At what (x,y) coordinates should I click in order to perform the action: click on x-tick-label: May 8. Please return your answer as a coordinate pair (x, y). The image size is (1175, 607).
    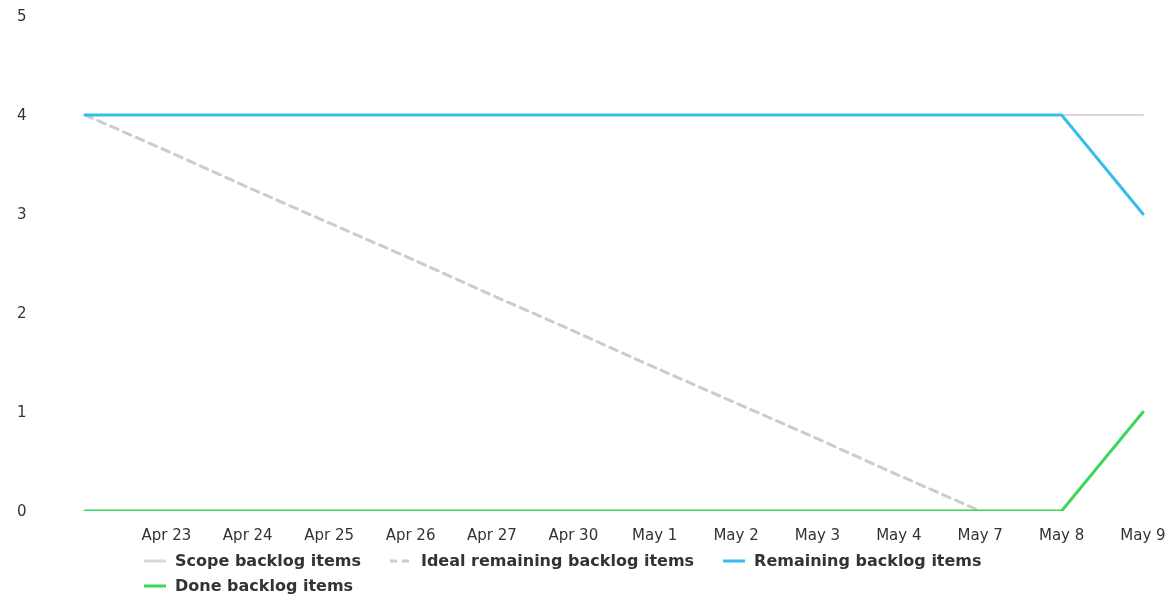
    Looking at the image, I should click on (1061, 534).